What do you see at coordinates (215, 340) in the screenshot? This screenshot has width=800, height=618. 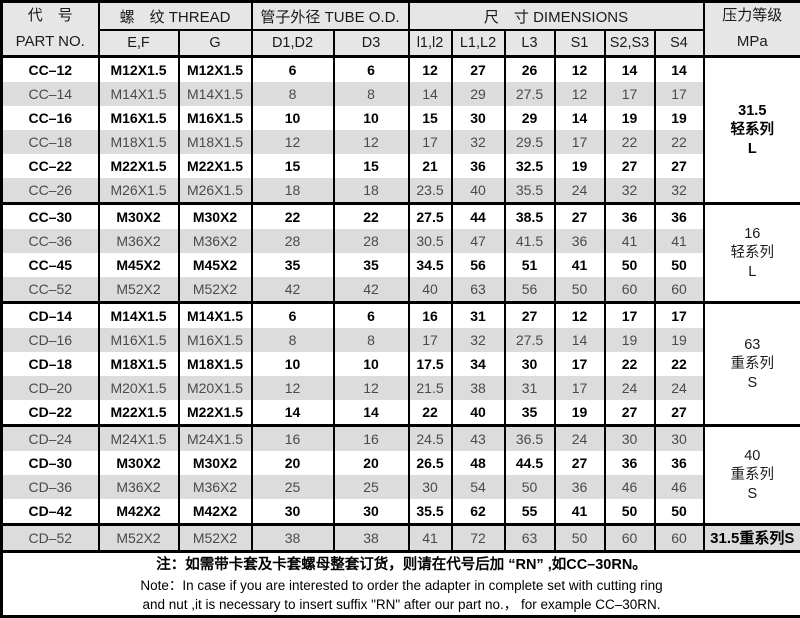 I see `cell-g: M16X1.5` at bounding box center [215, 340].